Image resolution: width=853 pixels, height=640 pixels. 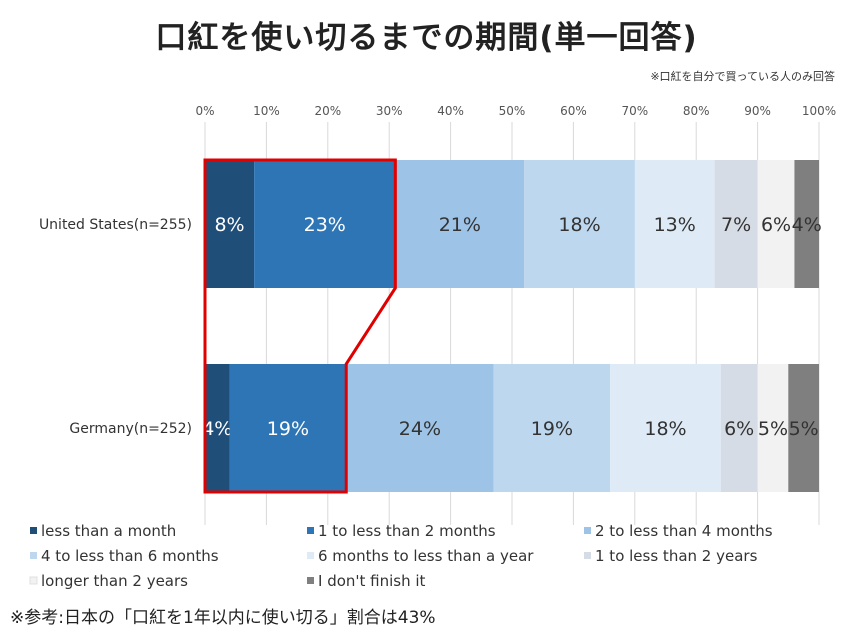 I want to click on x-tick-label: 10%, so click(x=266, y=111).